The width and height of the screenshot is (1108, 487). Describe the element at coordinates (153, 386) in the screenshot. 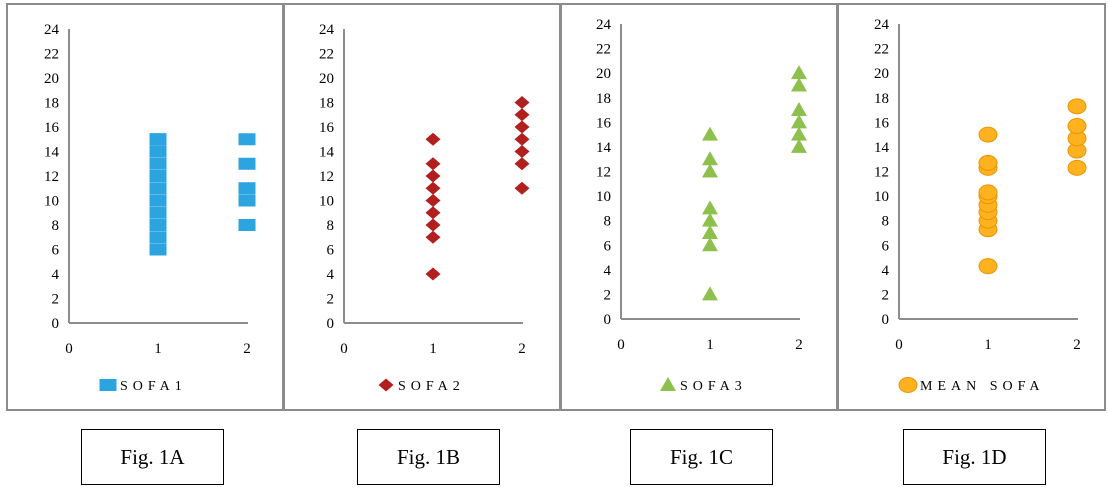

I see `legend-label: SOFA1` at that location.